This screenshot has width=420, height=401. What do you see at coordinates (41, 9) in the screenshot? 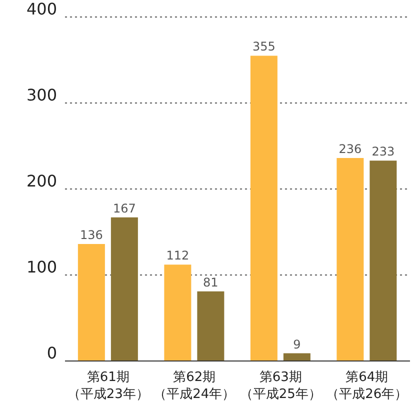
I see `y-tick-label: 400` at bounding box center [41, 9].